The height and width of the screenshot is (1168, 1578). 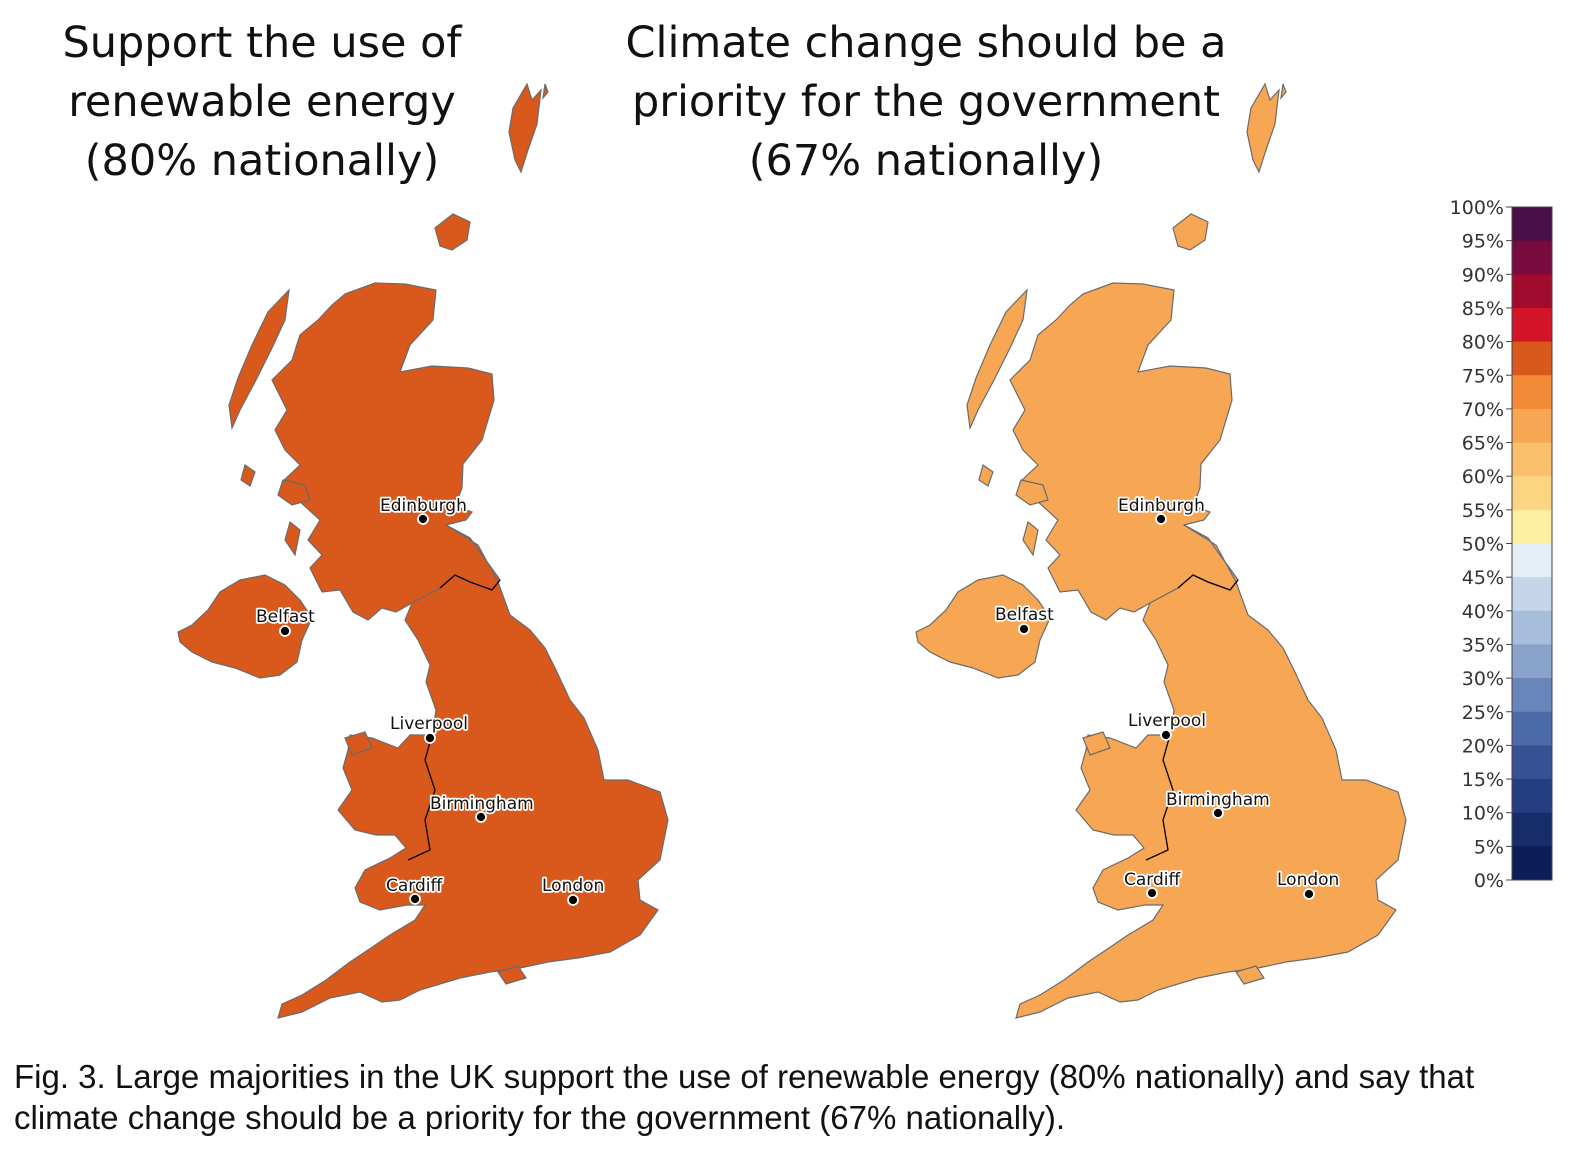 What do you see at coordinates (1483, 645) in the screenshot?
I see `legend-tick-label: 35%` at bounding box center [1483, 645].